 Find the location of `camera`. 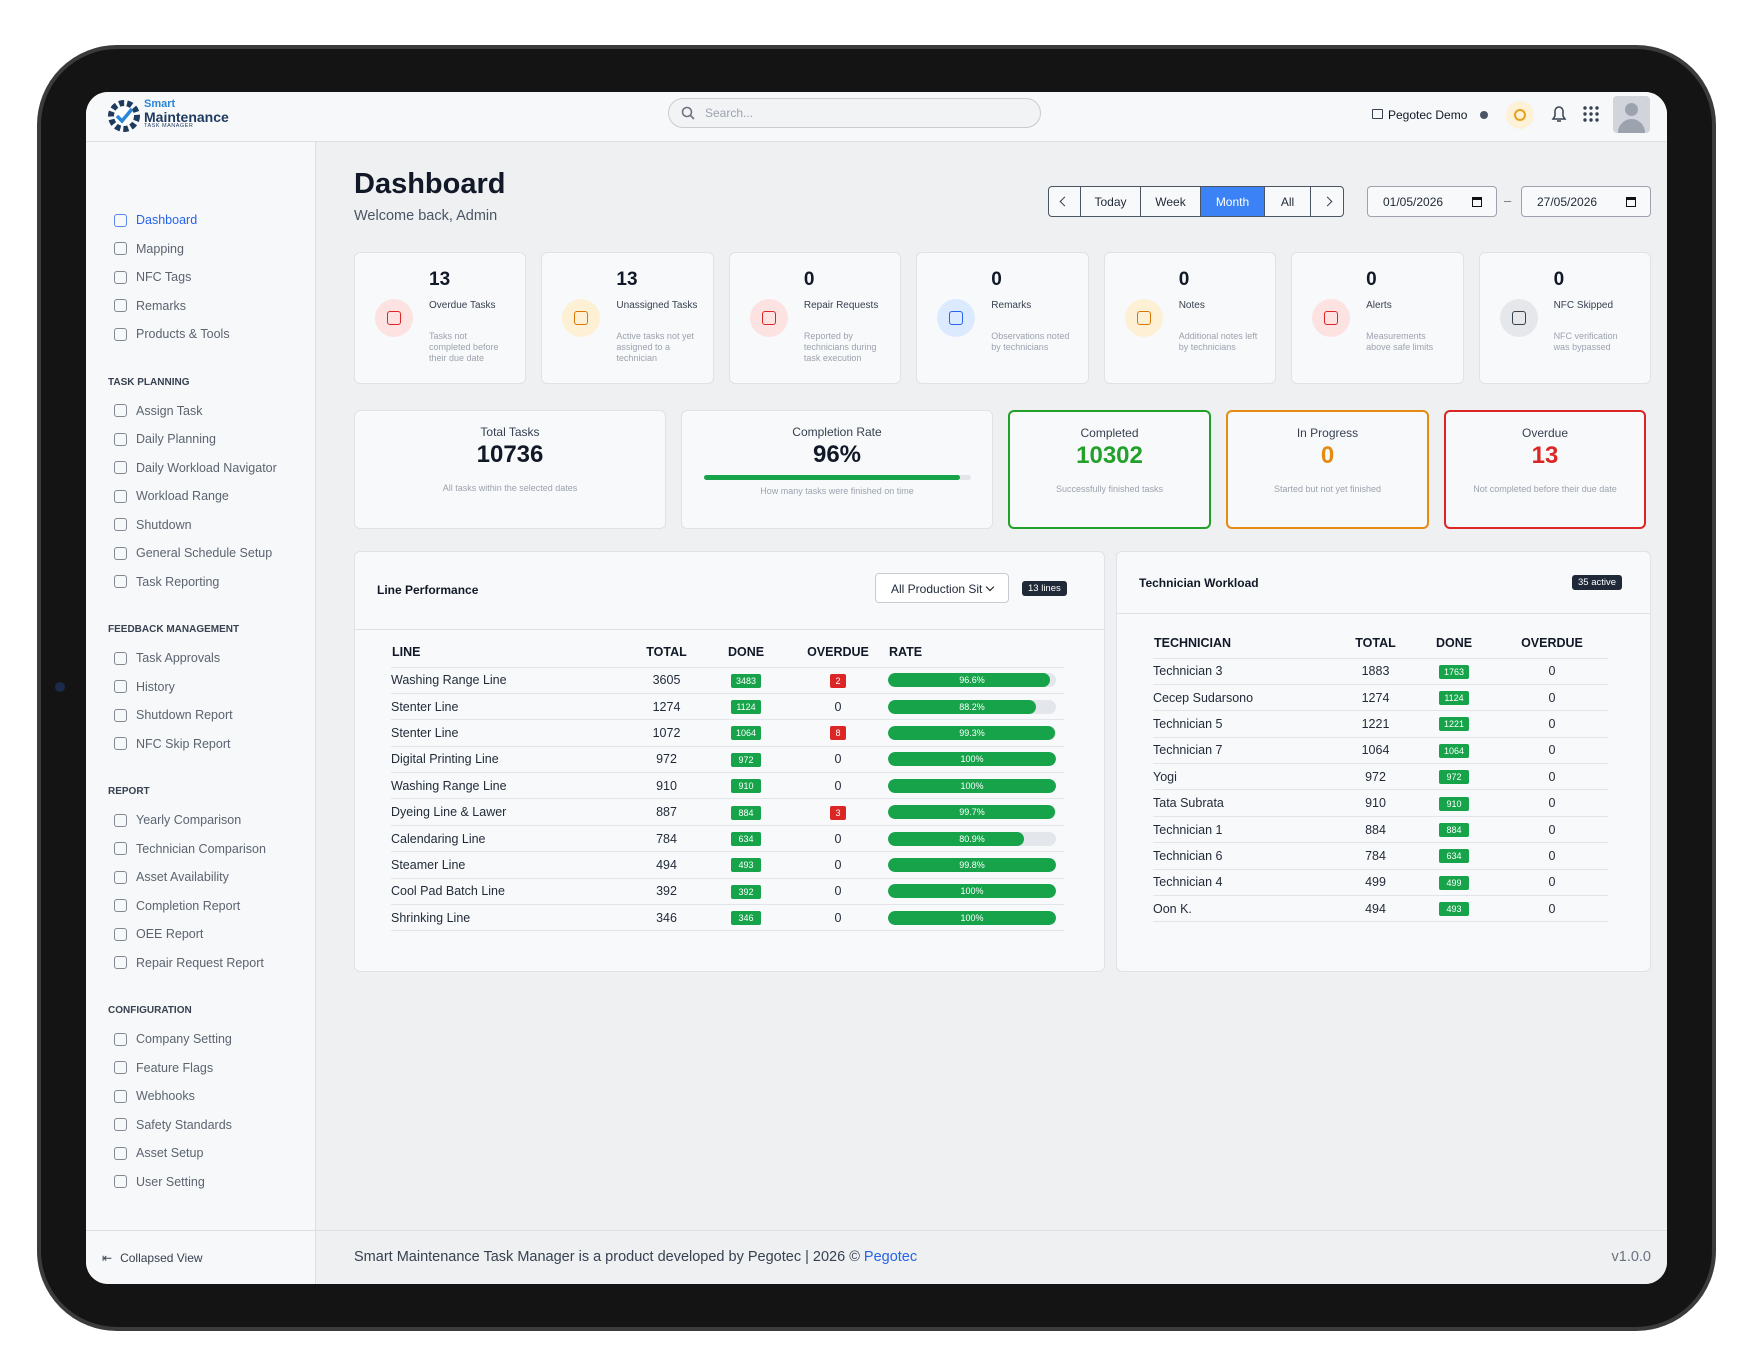

camera is located at coordinates (60, 687).